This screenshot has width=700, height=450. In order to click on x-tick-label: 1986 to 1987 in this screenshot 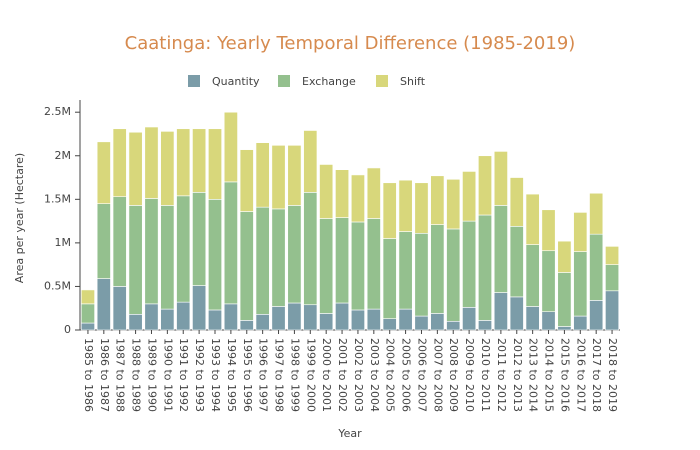, I will do `click(104, 375)`.